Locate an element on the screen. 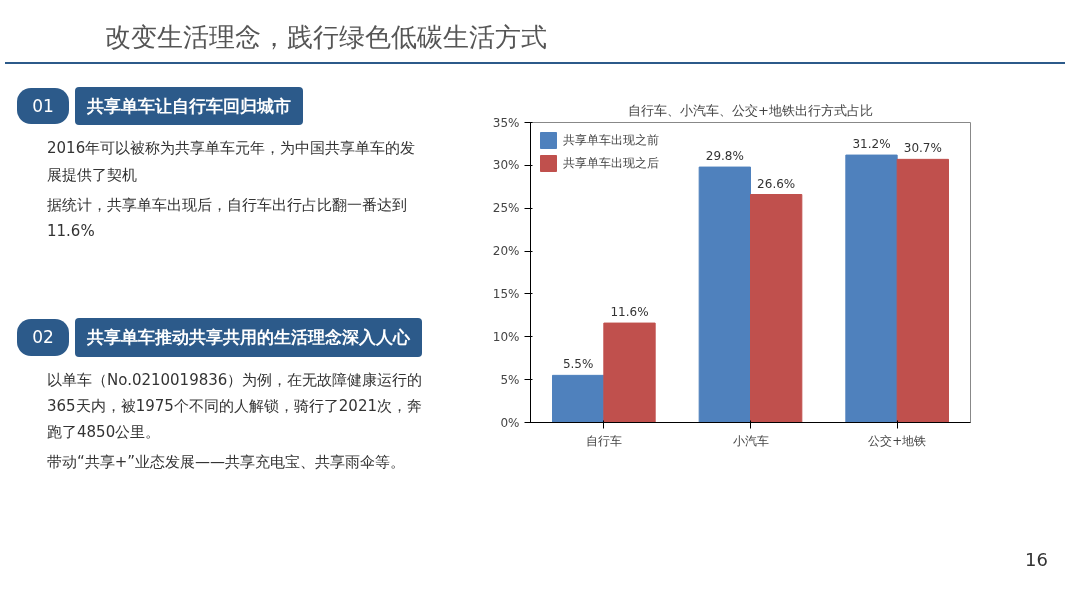 This screenshot has width=1080, height=608. legend-label: 共享单车出现之前 is located at coordinates (611, 140).